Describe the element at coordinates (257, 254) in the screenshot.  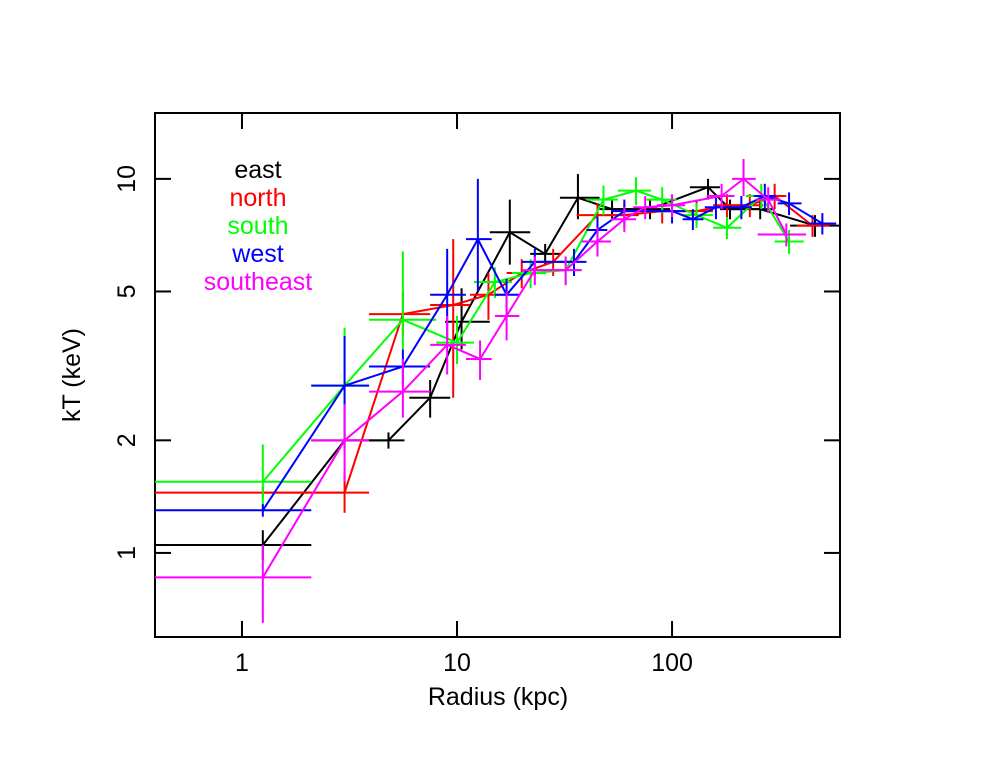
I see `legend-entry: west` at that location.